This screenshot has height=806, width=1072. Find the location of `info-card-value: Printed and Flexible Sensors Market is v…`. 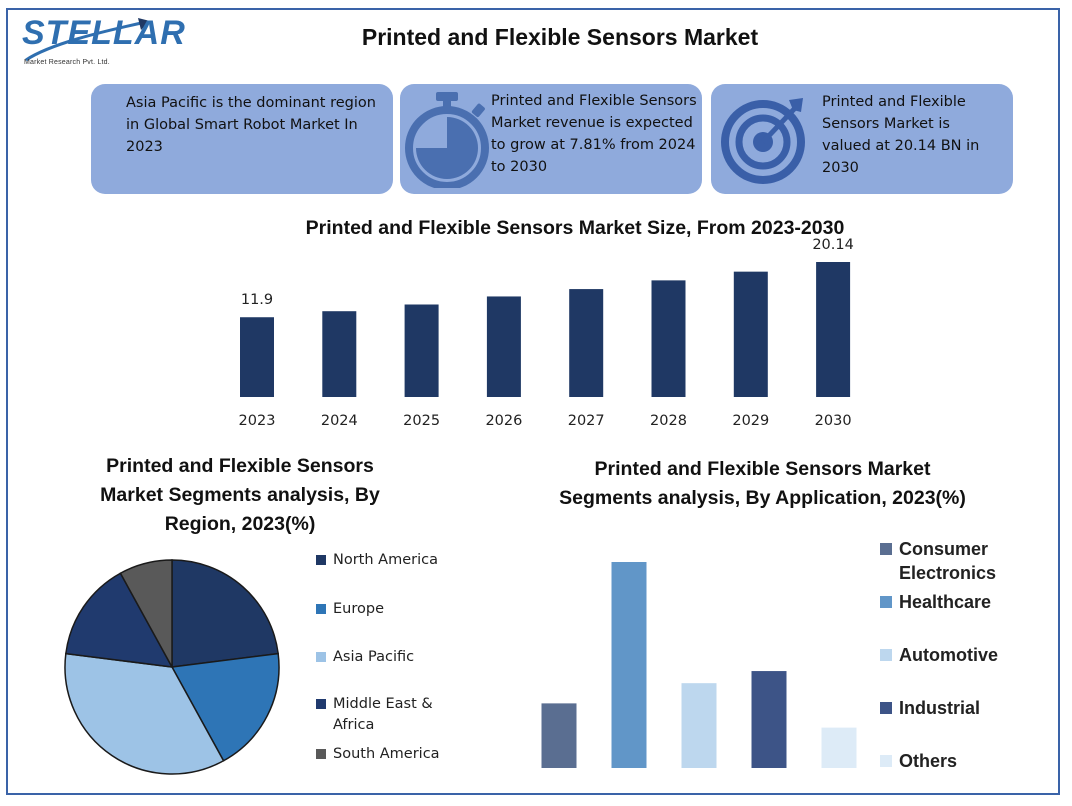

info-card-value: Printed and Flexible Sensors Market is v… is located at coordinates (862, 139).